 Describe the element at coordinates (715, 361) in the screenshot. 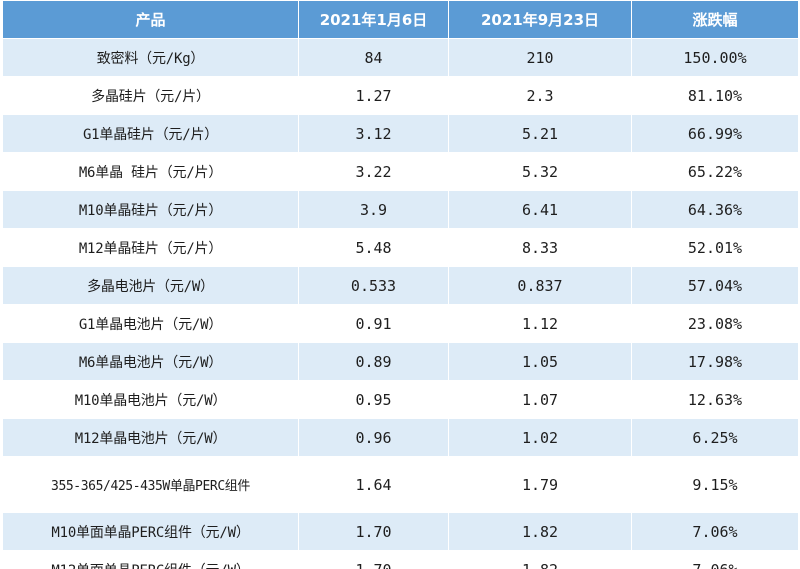

I see `cell-change: 17.98%` at that location.